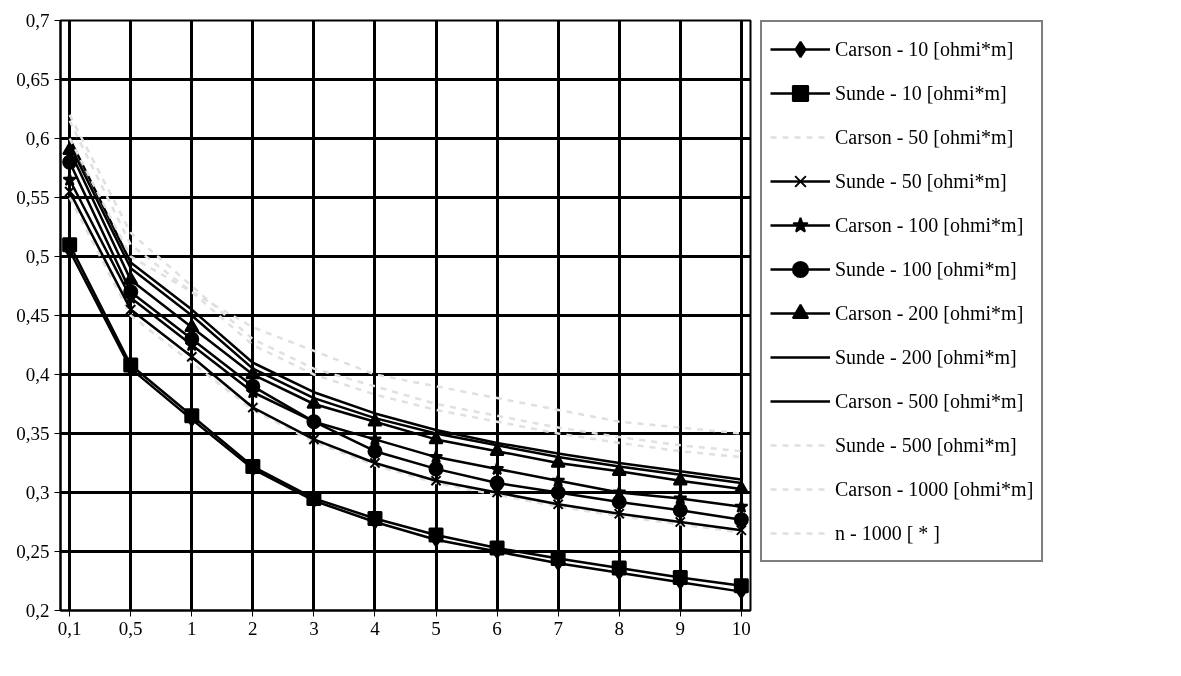 This screenshot has width=1181, height=676. What do you see at coordinates (314, 628) in the screenshot?
I see `x-tick-label: 3` at bounding box center [314, 628].